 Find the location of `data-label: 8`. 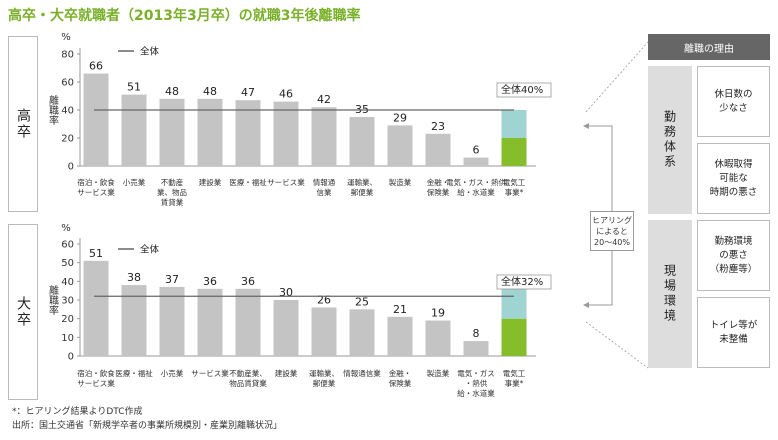

data-label: 8 is located at coordinates (476, 333).